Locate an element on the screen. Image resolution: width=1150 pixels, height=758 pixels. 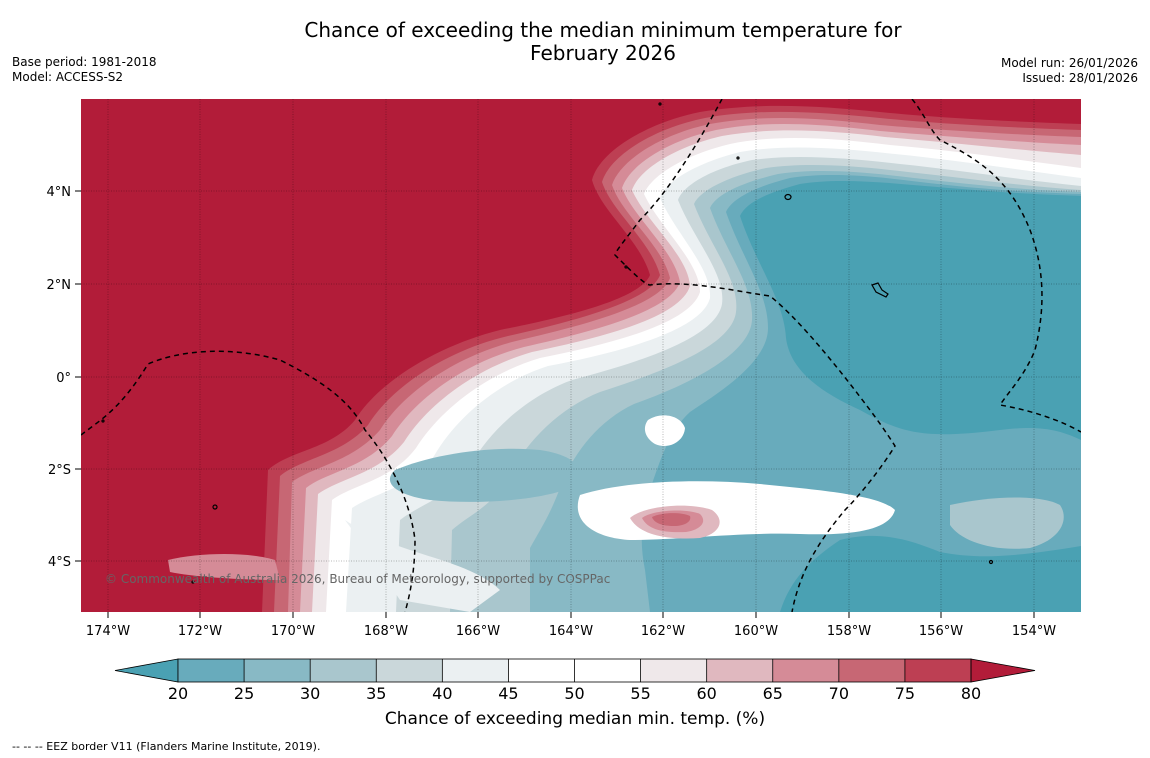
cool-pocket-south is located at coordinates (484, 475).